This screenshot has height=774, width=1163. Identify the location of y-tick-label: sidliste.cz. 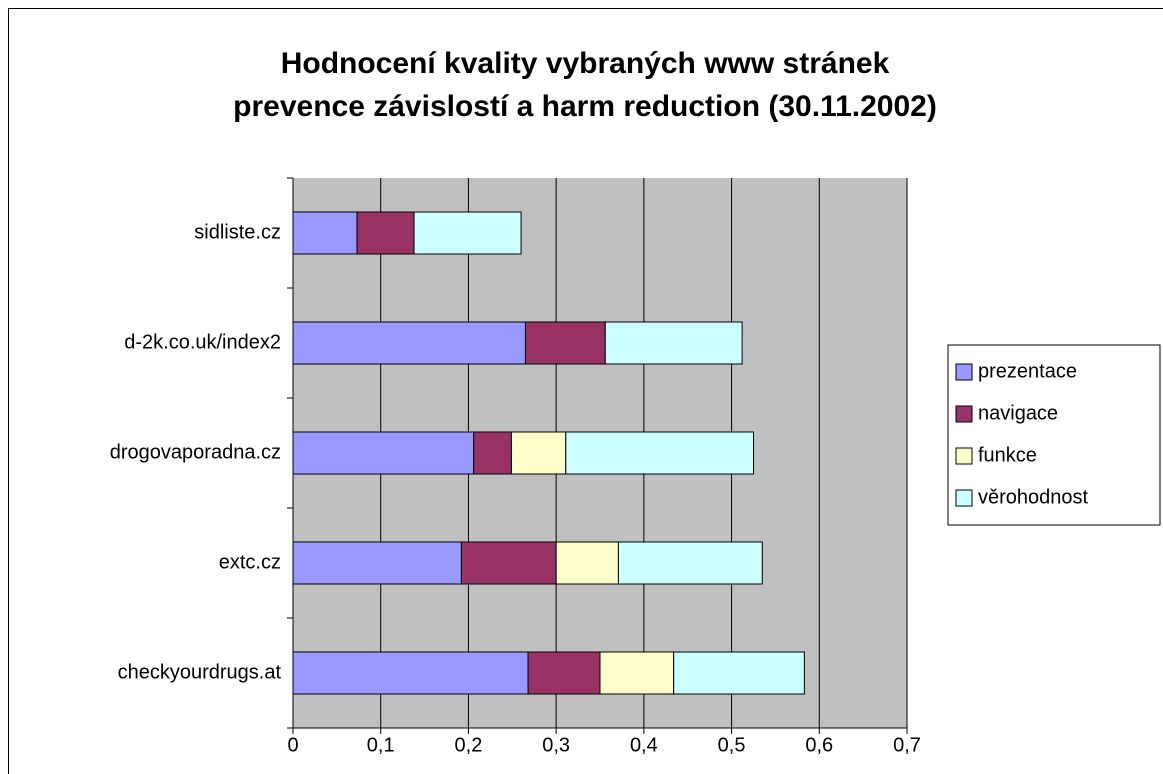
(237, 232).